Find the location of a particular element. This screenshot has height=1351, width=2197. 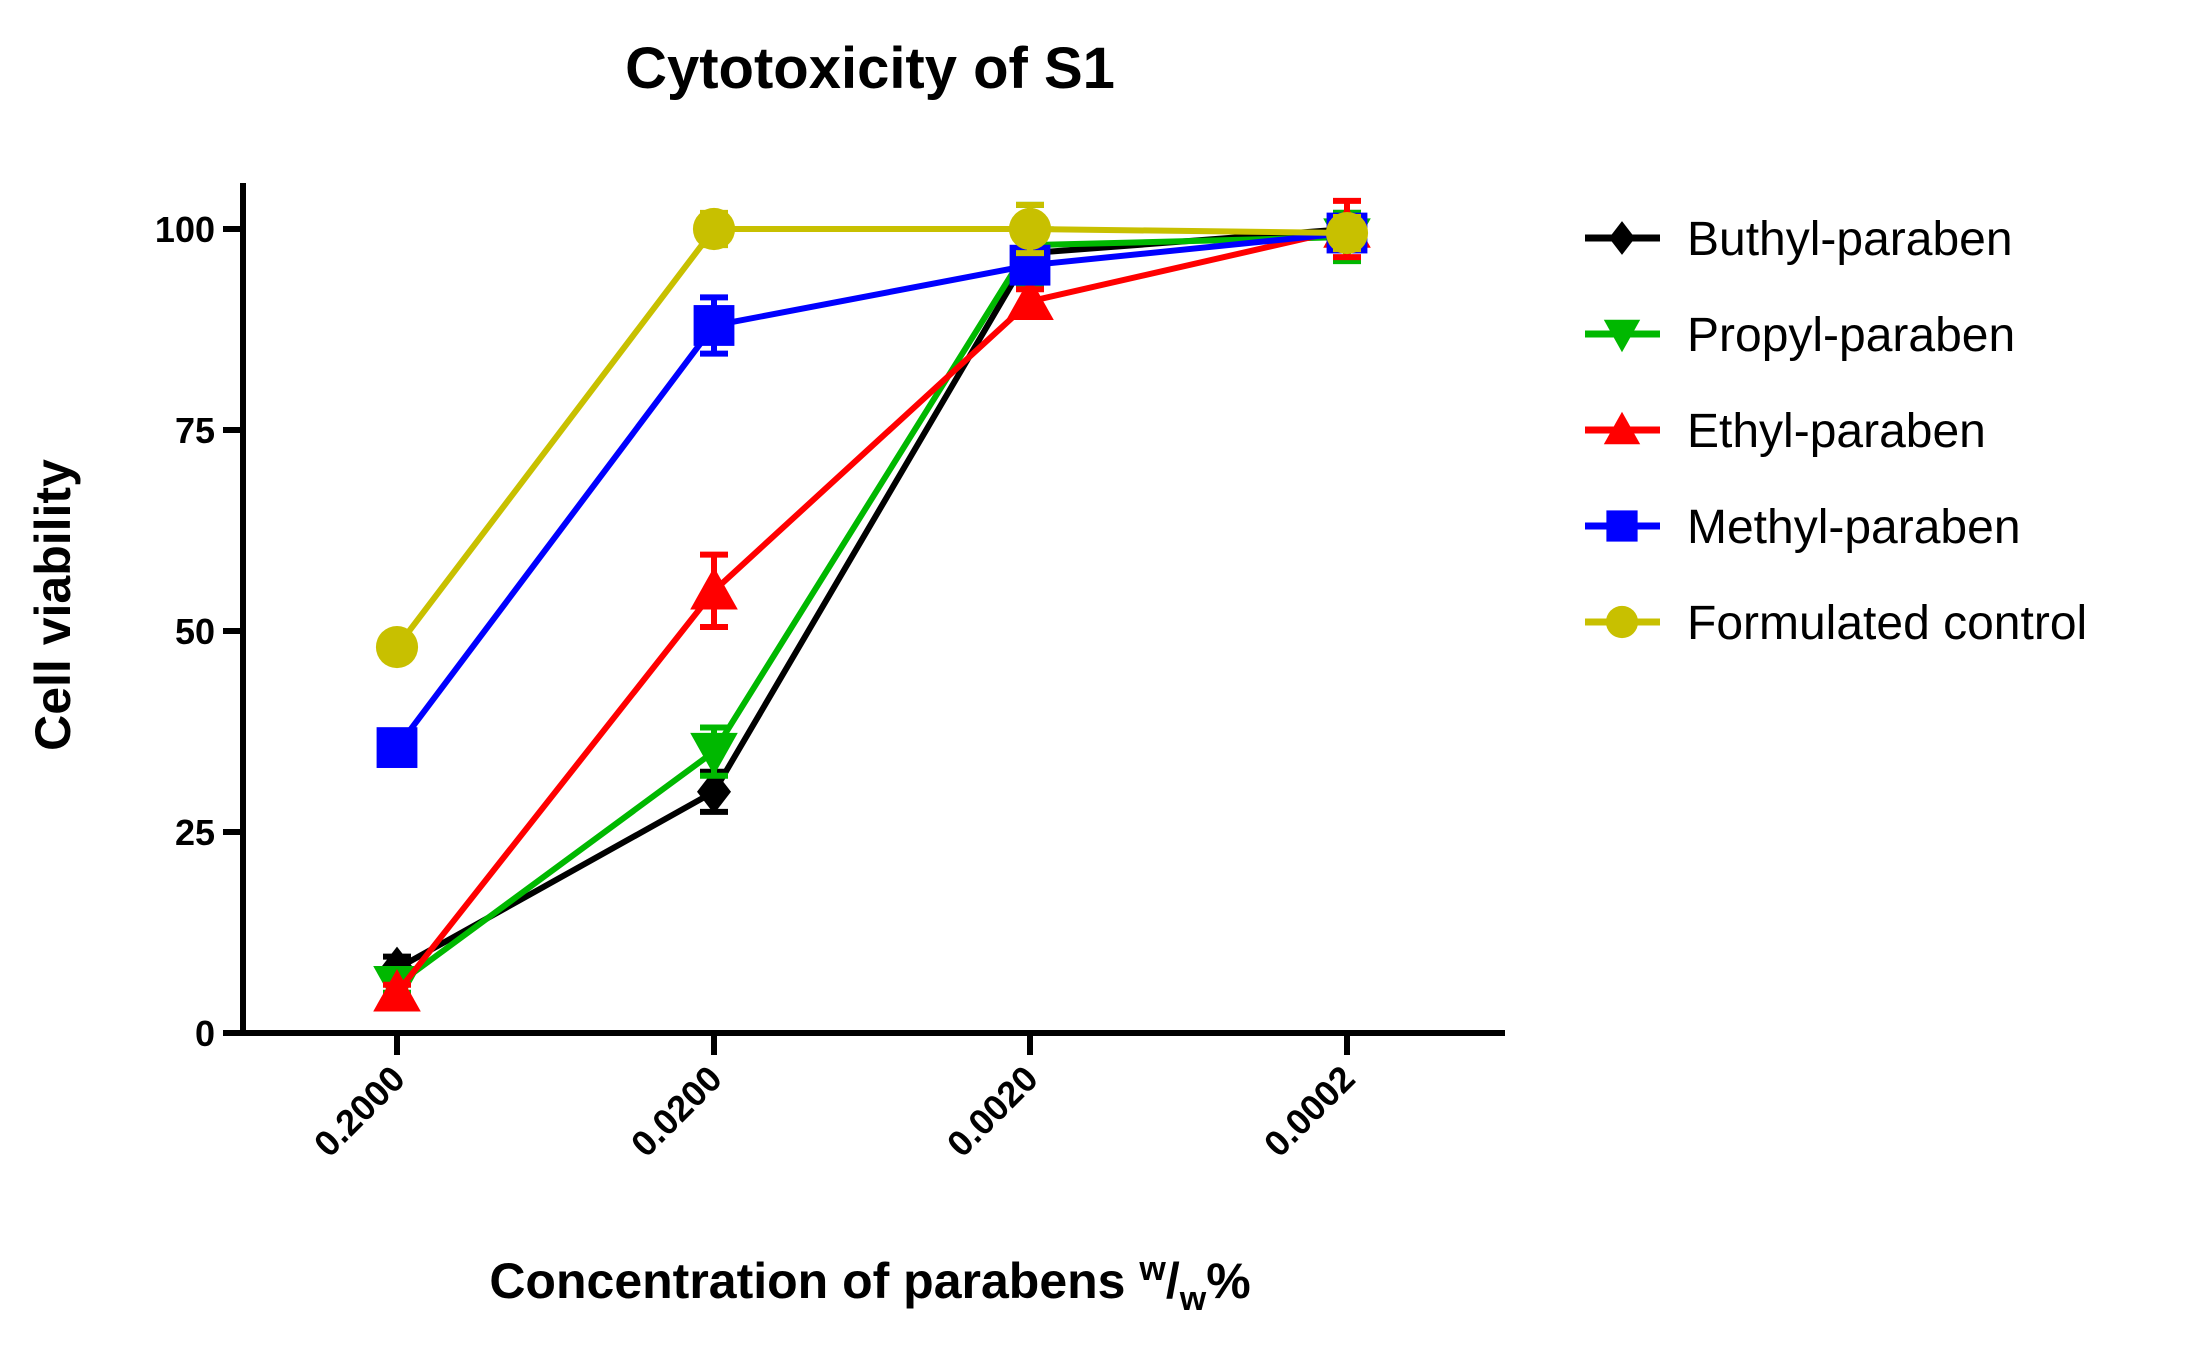

x-axis-title-main: Concentration of parabens is located at coordinates (814, 1281).